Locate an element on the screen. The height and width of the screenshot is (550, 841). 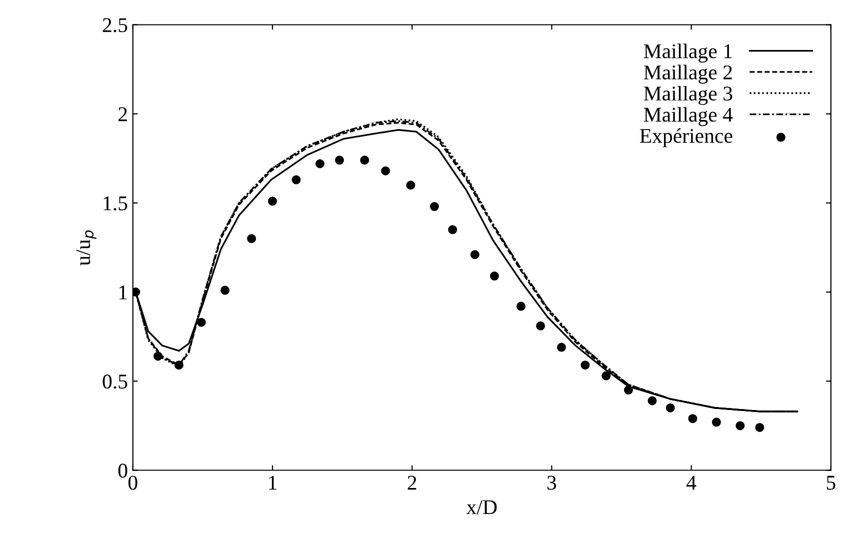
y-tick-label: 2 is located at coordinates (122, 114).